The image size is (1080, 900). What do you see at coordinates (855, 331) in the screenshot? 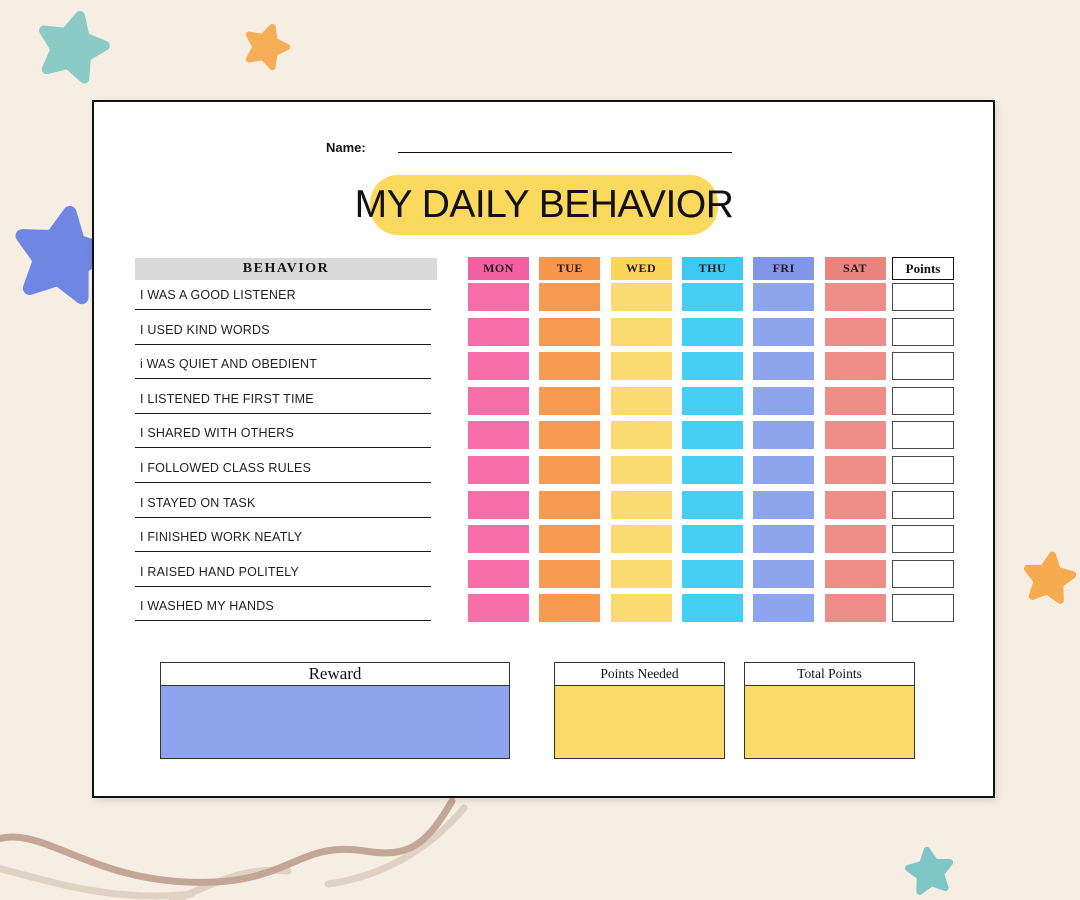
I see `day-cell-sat-row2` at bounding box center [855, 331].